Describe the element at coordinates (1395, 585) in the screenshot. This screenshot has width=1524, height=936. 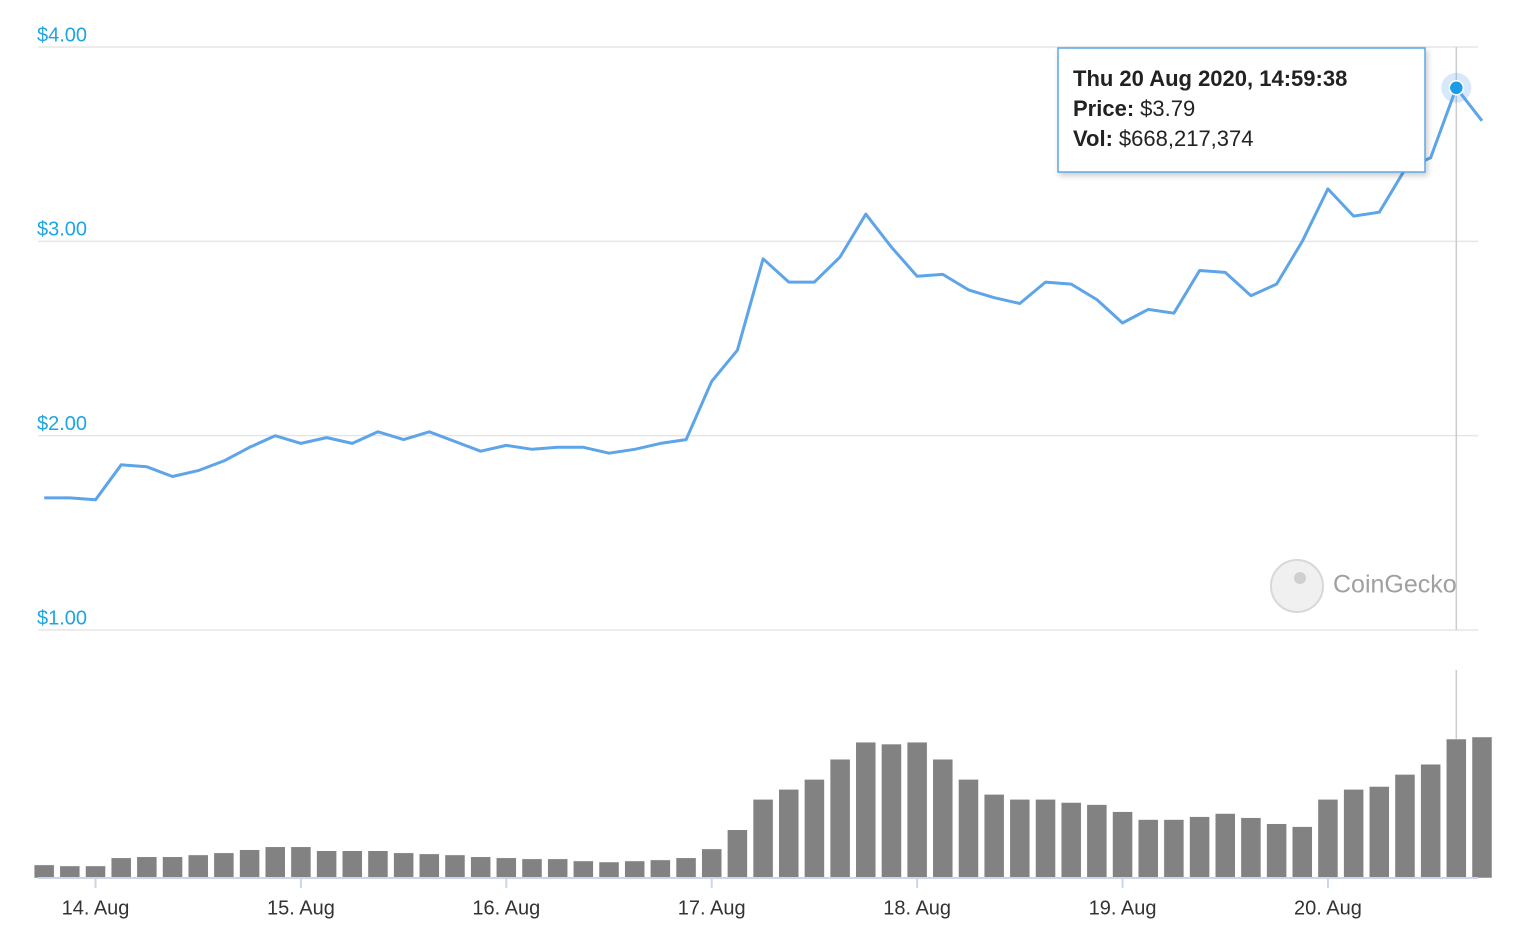
I see `watermark: CoinGecko` at that location.